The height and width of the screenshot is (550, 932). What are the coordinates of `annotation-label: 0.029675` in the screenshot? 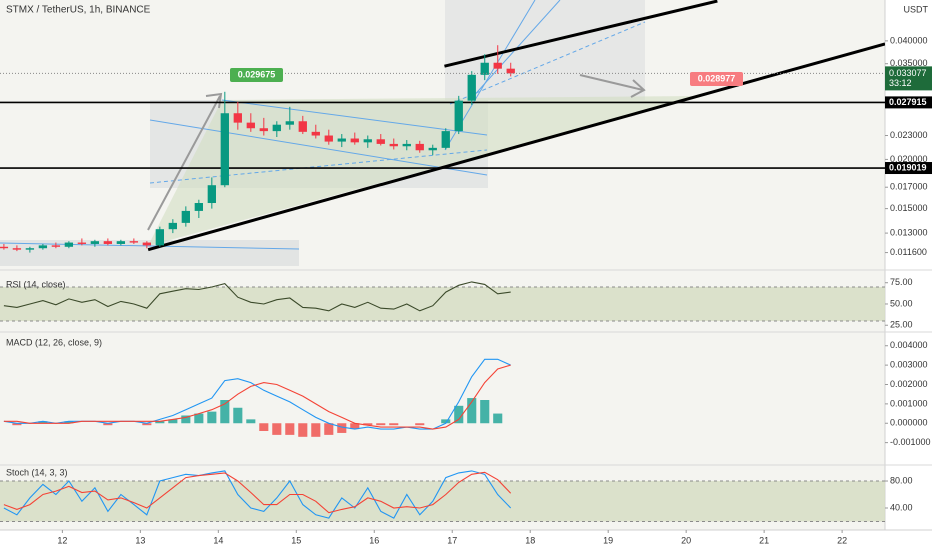 It's located at (257, 74).